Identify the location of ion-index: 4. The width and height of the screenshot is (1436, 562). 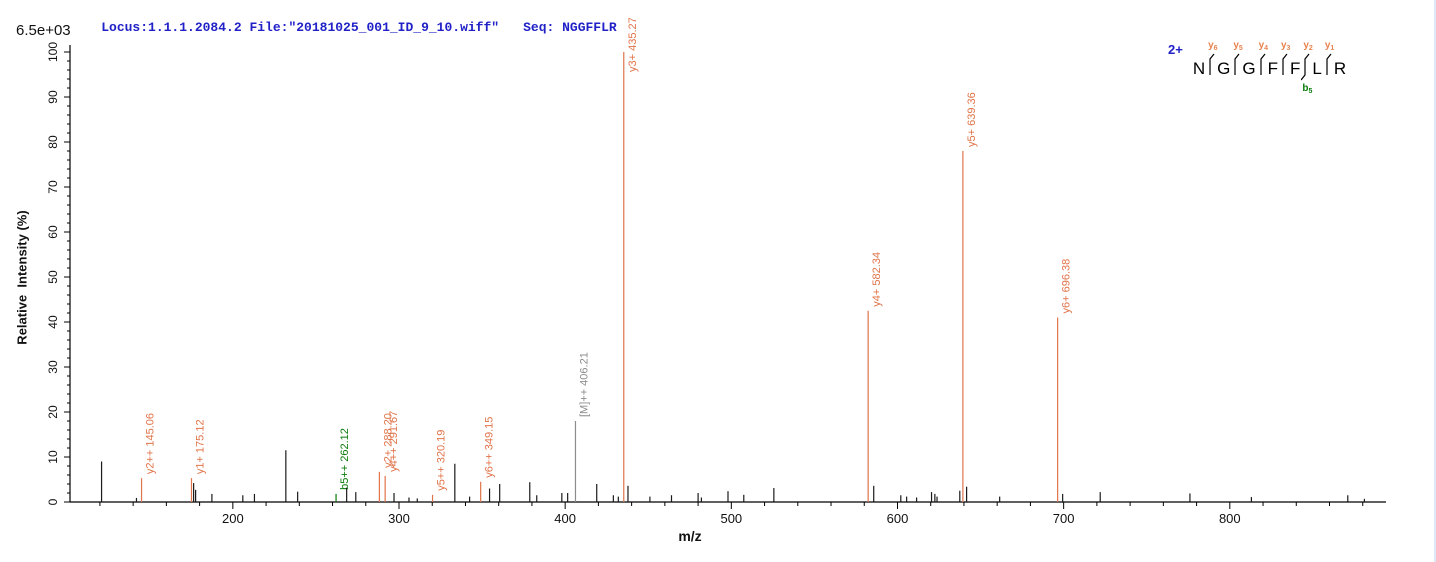
(1266, 48).